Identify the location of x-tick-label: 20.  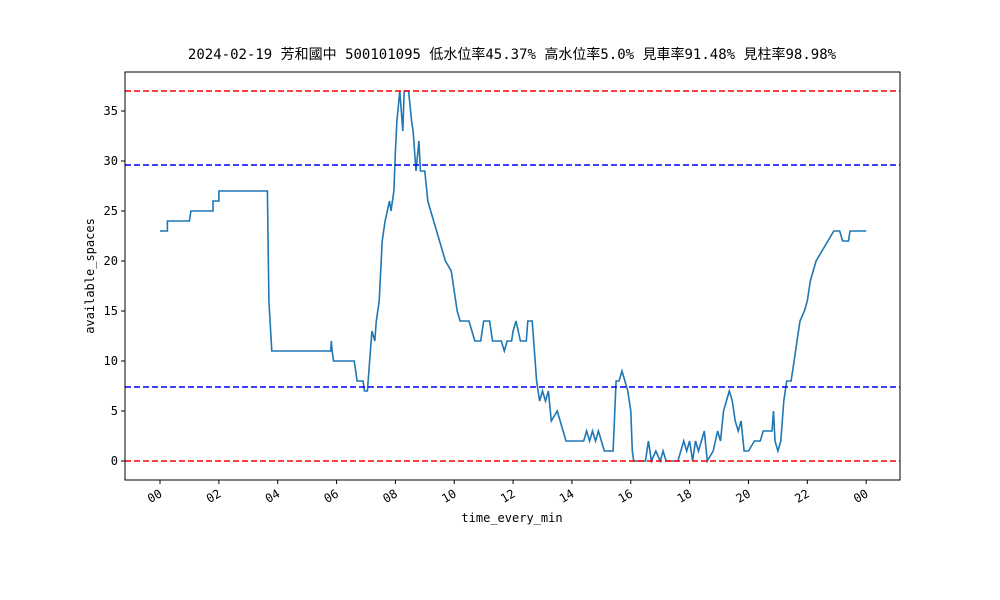
(743, 495).